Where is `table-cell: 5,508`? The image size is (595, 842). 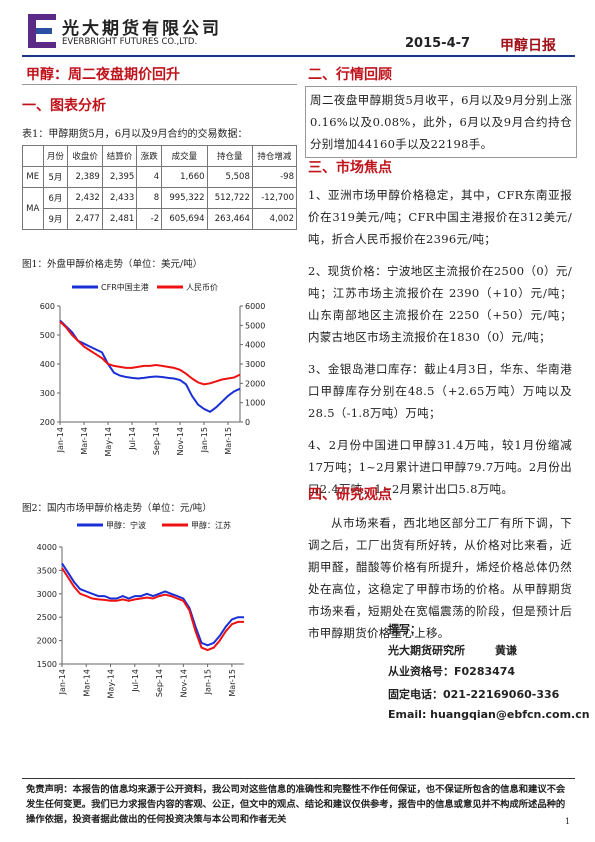 table-cell: 5,508 is located at coordinates (229, 177).